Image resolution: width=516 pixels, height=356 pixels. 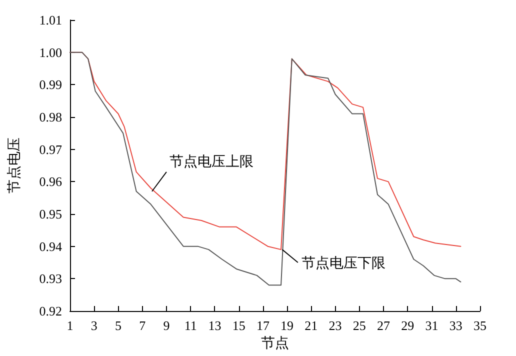 What do you see at coordinates (50, 20) in the screenshot?
I see `y-tick-label: 1.01` at bounding box center [50, 20].